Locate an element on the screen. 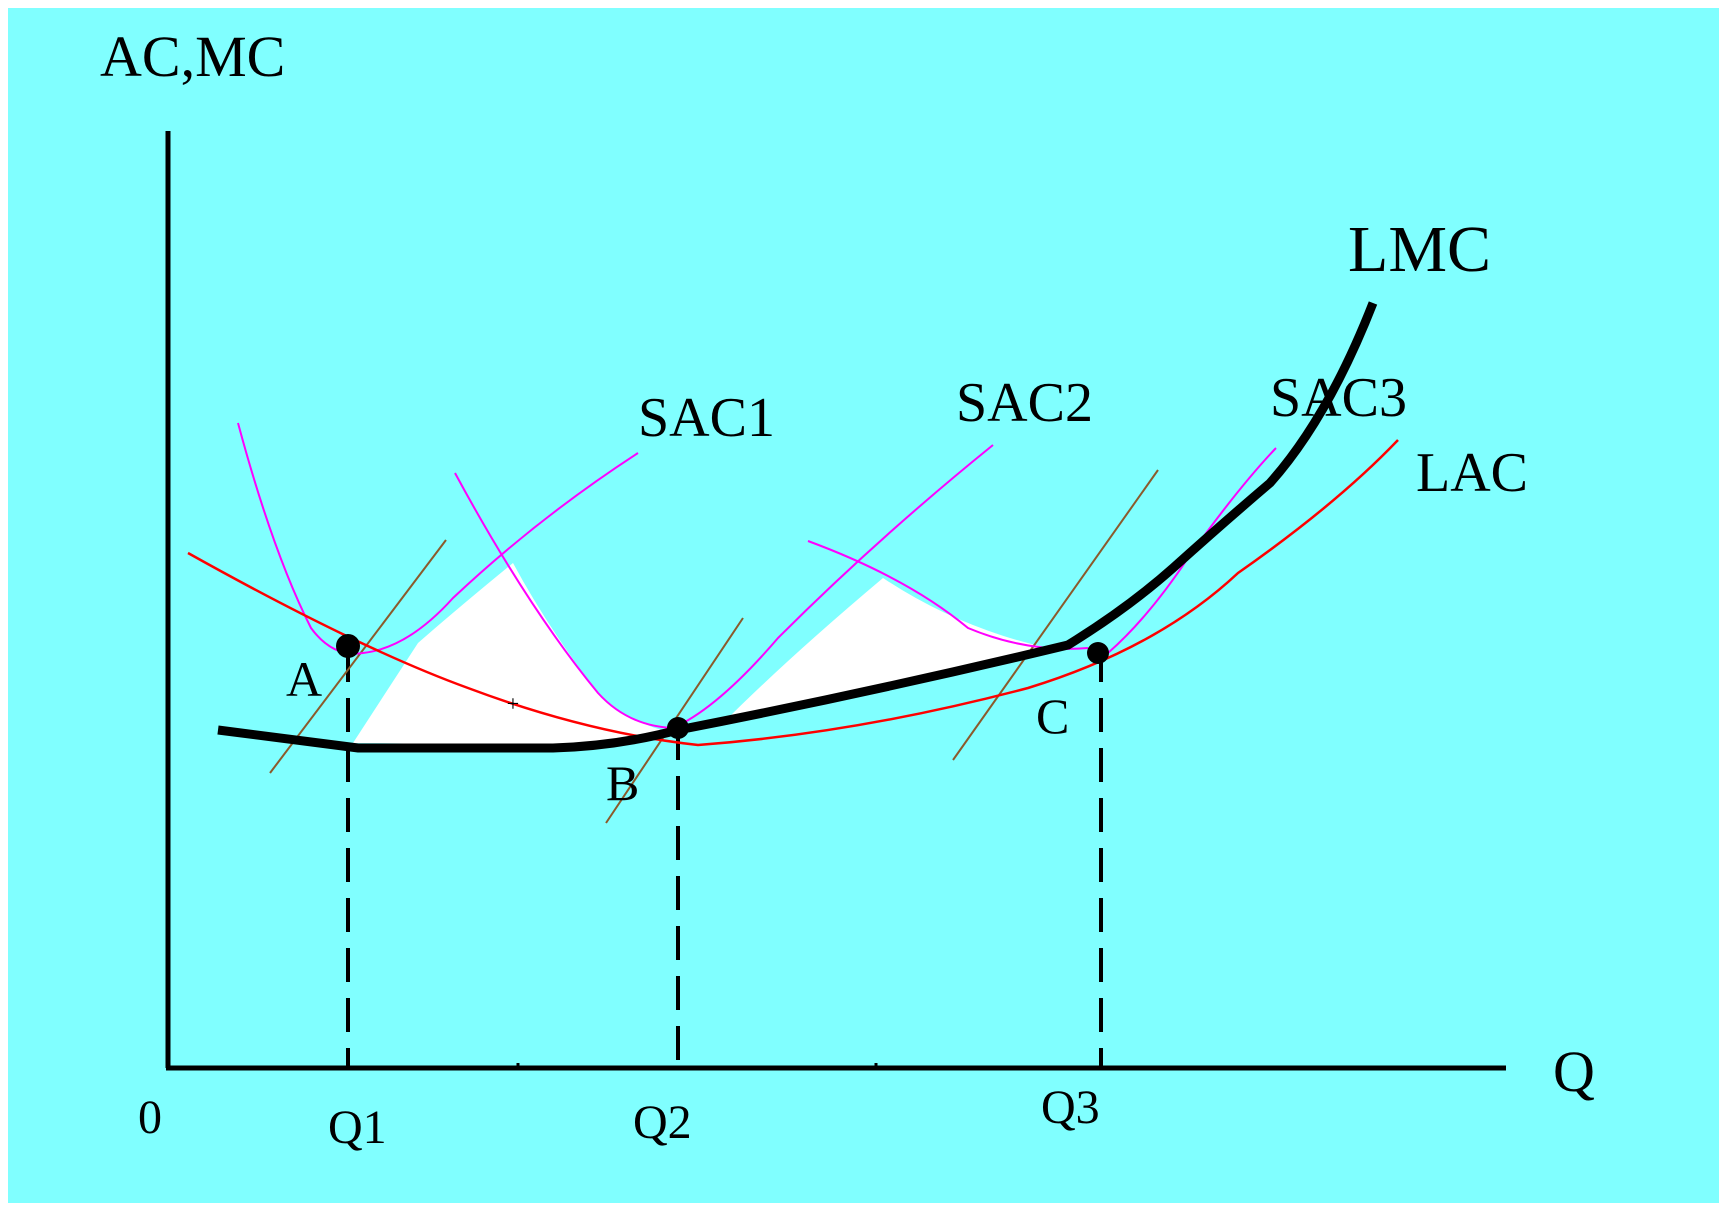 The width and height of the screenshot is (1727, 1211). origin-label: 0 is located at coordinates (150, 1117).